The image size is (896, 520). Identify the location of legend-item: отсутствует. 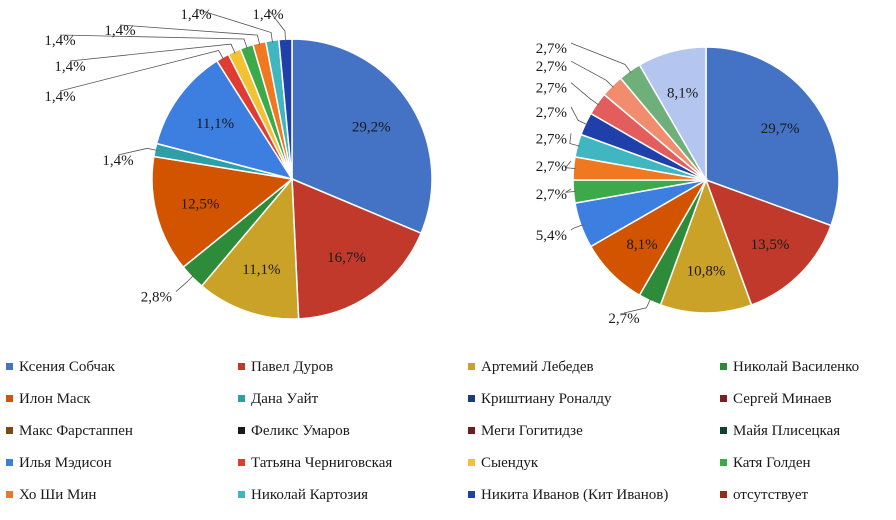
(764, 495).